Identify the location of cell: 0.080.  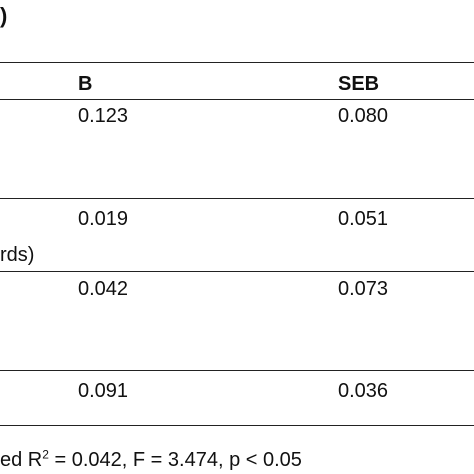
(363, 116).